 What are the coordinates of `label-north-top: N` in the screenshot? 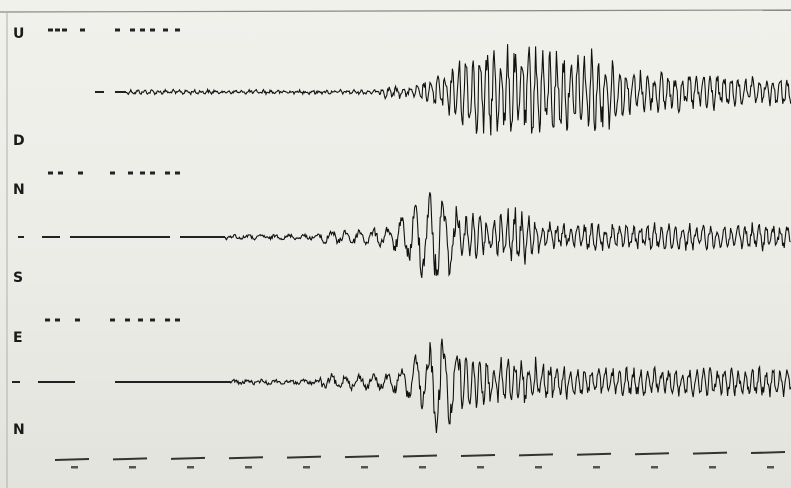 It's located at (19, 190).